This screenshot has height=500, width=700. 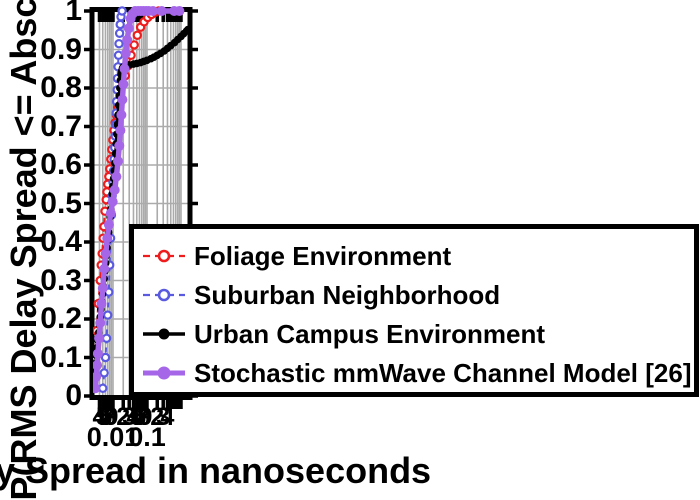 What do you see at coordinates (323, 256) in the screenshot?
I see `legend-label: Foliage Environment` at bounding box center [323, 256].